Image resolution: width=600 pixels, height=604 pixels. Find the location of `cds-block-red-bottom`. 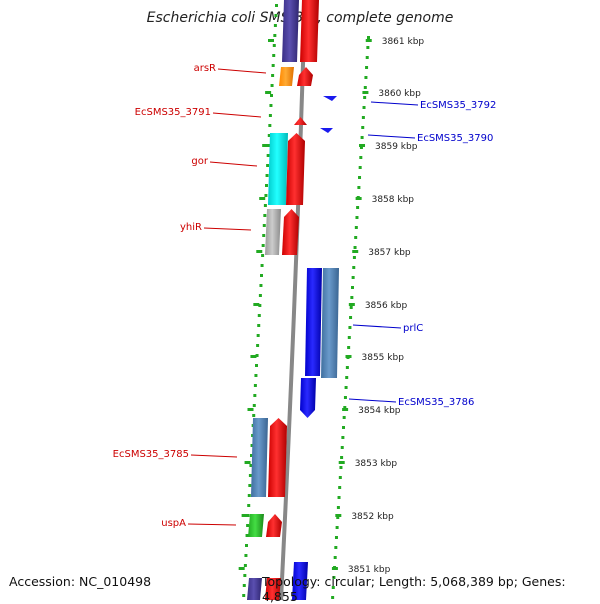

cds-block-red-bottom is located at coordinates (273, 589).